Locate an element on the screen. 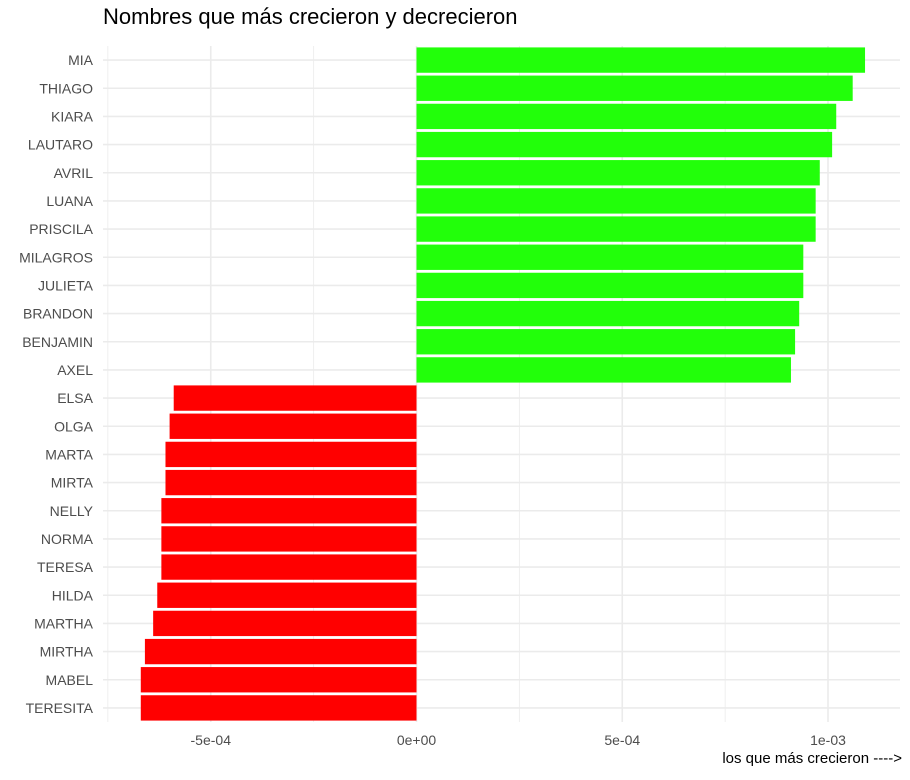 The image size is (910, 780). bar-mabel is located at coordinates (278, 680).